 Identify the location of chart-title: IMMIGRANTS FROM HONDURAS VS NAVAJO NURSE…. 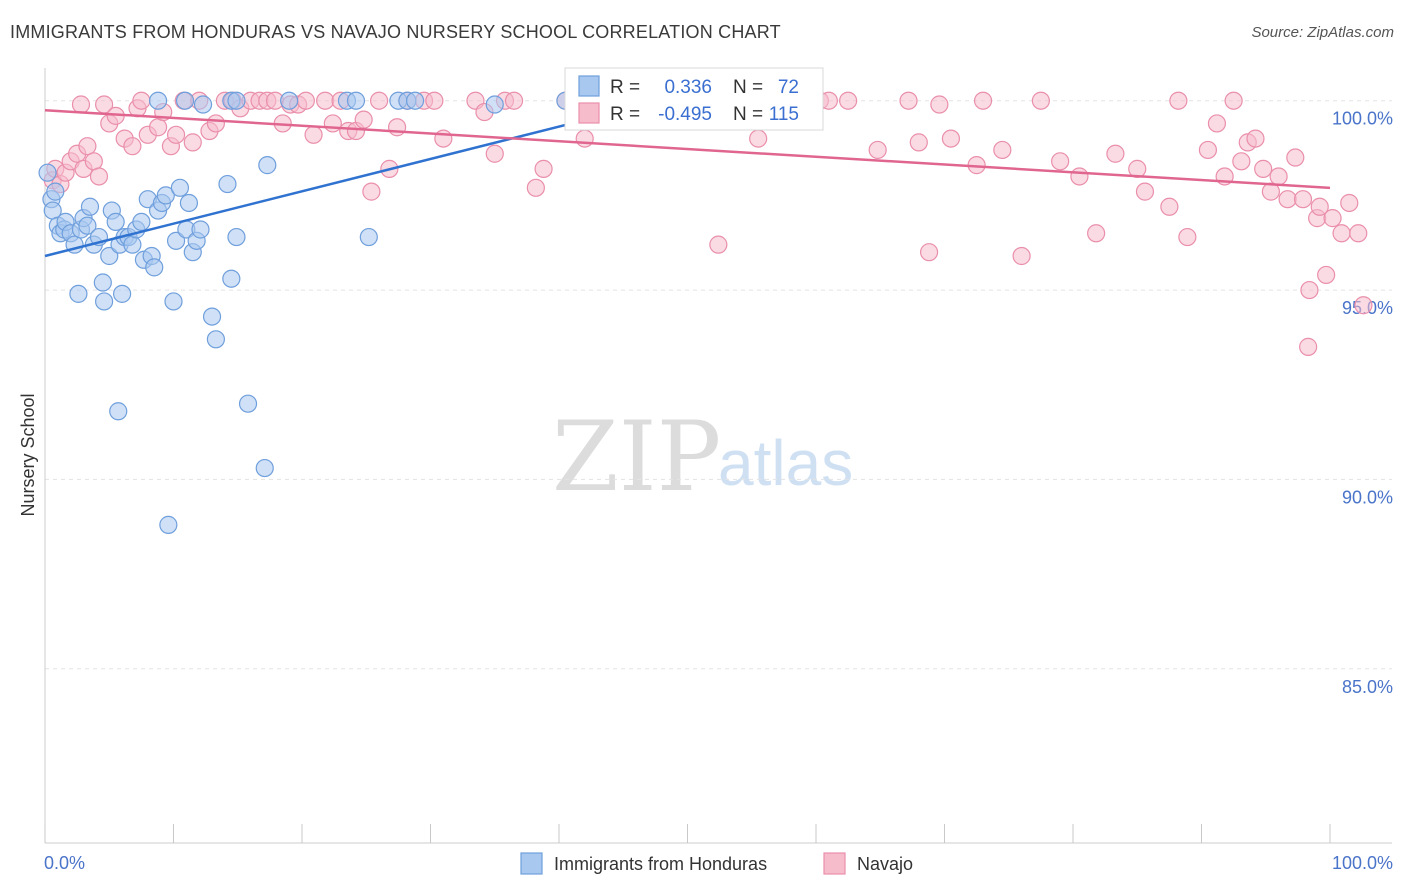
(395, 32).